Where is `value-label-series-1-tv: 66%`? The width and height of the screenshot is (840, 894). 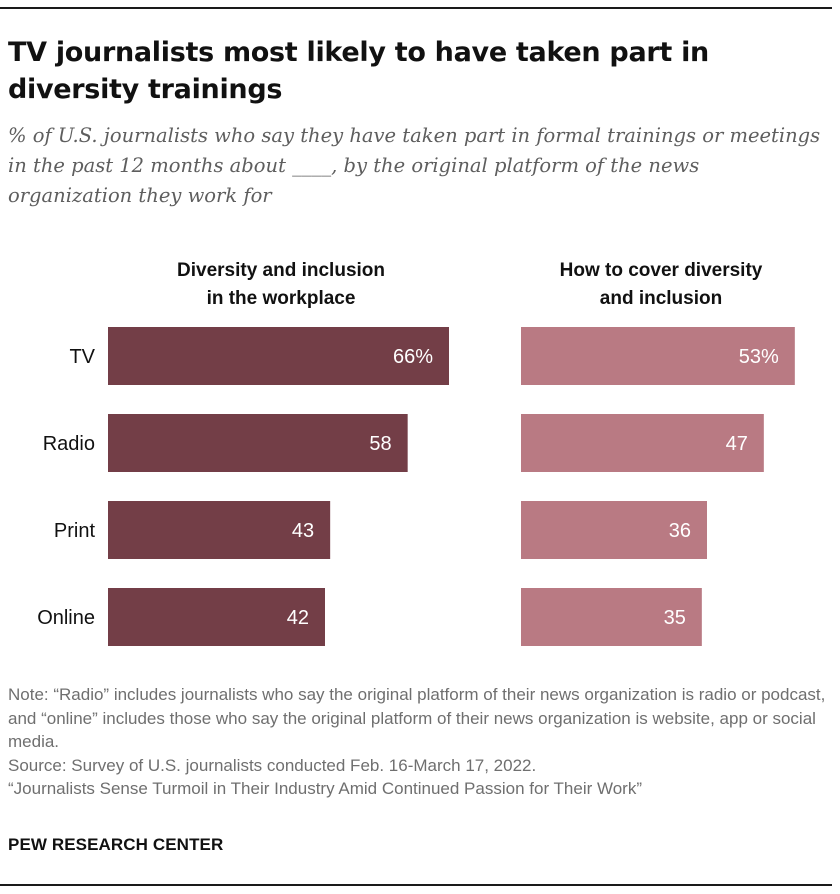
value-label-series-1-tv: 66% is located at coordinates (413, 357).